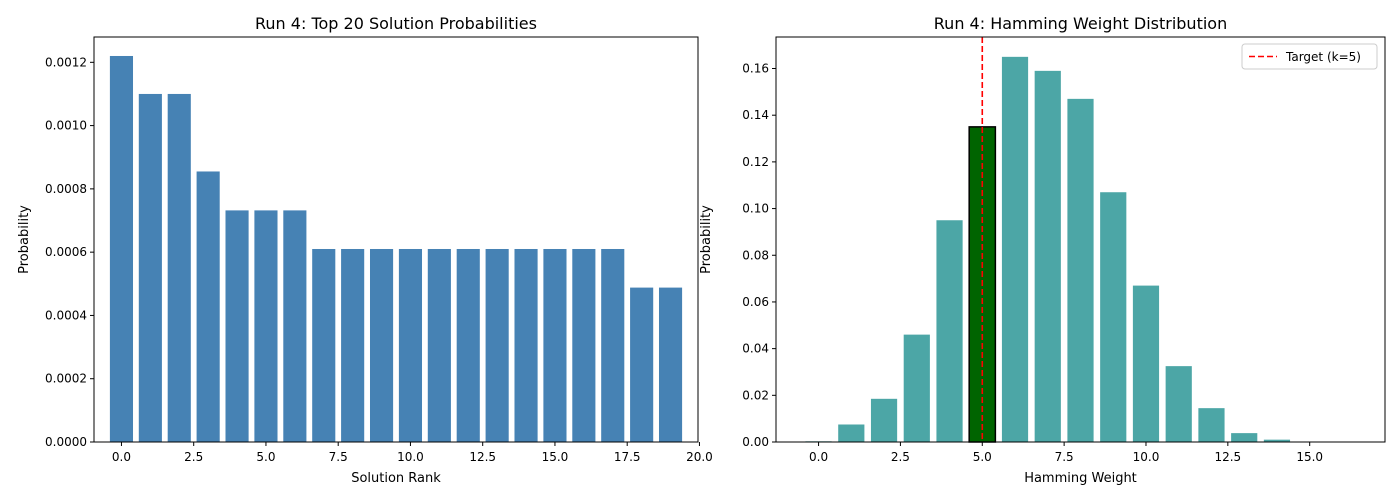 This screenshot has width=1400, height=504. I want to click on x-tick-label: 17.5, so click(627, 457).